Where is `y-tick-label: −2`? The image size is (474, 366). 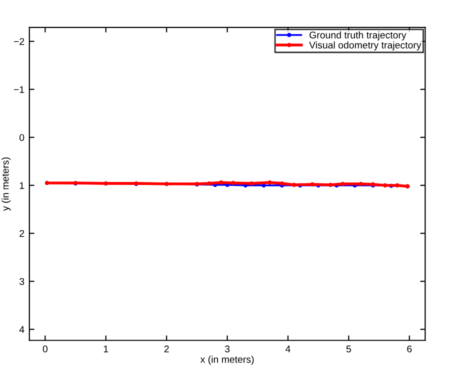 y-tick-label: −2 is located at coordinates (19, 41).